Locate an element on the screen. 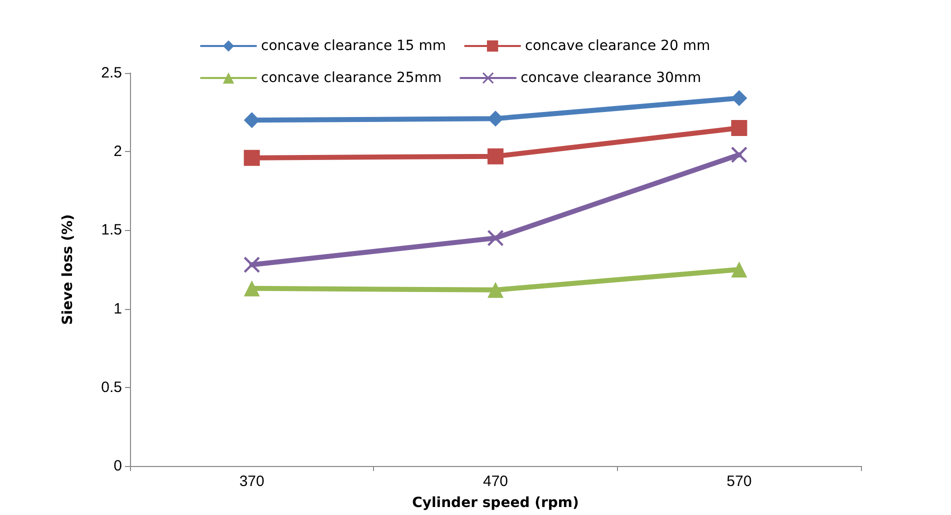  y-tick-label: 0 is located at coordinates (118, 466).